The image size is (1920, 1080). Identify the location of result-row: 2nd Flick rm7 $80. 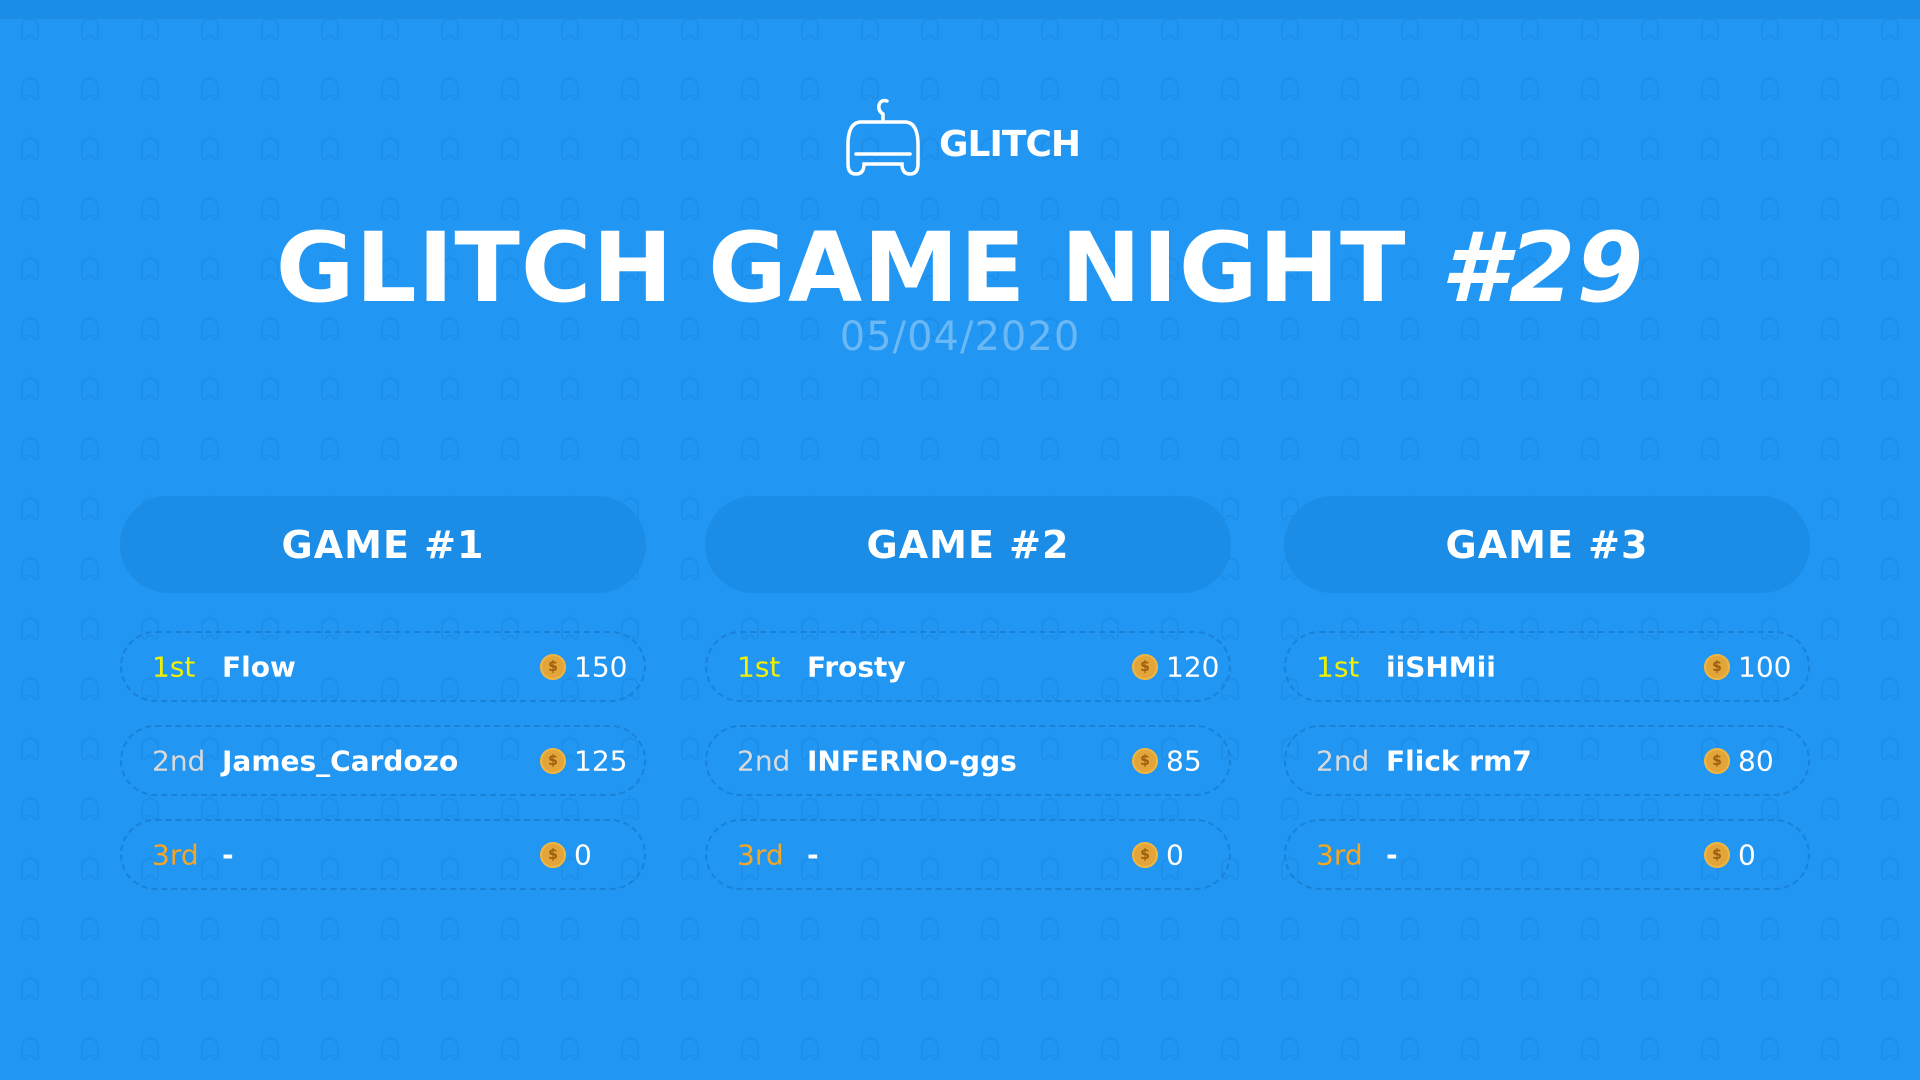
(1547, 760).